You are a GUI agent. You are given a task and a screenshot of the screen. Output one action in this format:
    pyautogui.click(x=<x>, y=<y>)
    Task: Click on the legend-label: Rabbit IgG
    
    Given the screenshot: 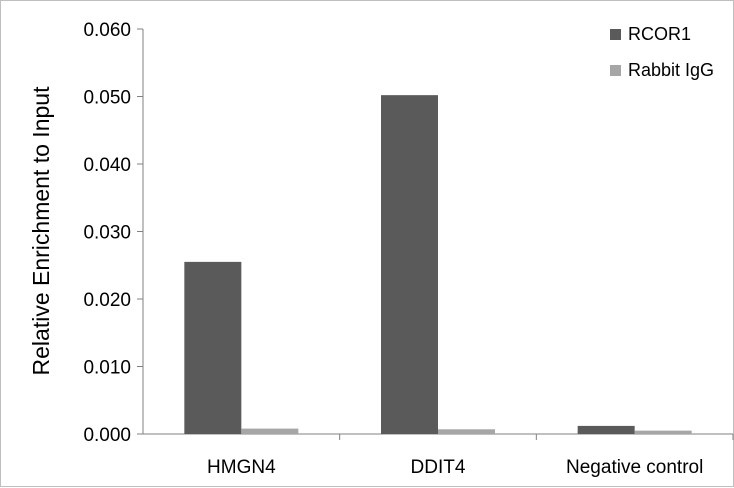 What is the action you would take?
    pyautogui.click(x=671, y=70)
    